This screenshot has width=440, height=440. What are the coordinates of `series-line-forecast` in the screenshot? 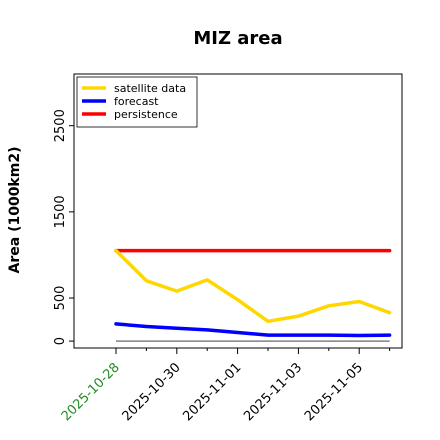 It's located at (253, 330).